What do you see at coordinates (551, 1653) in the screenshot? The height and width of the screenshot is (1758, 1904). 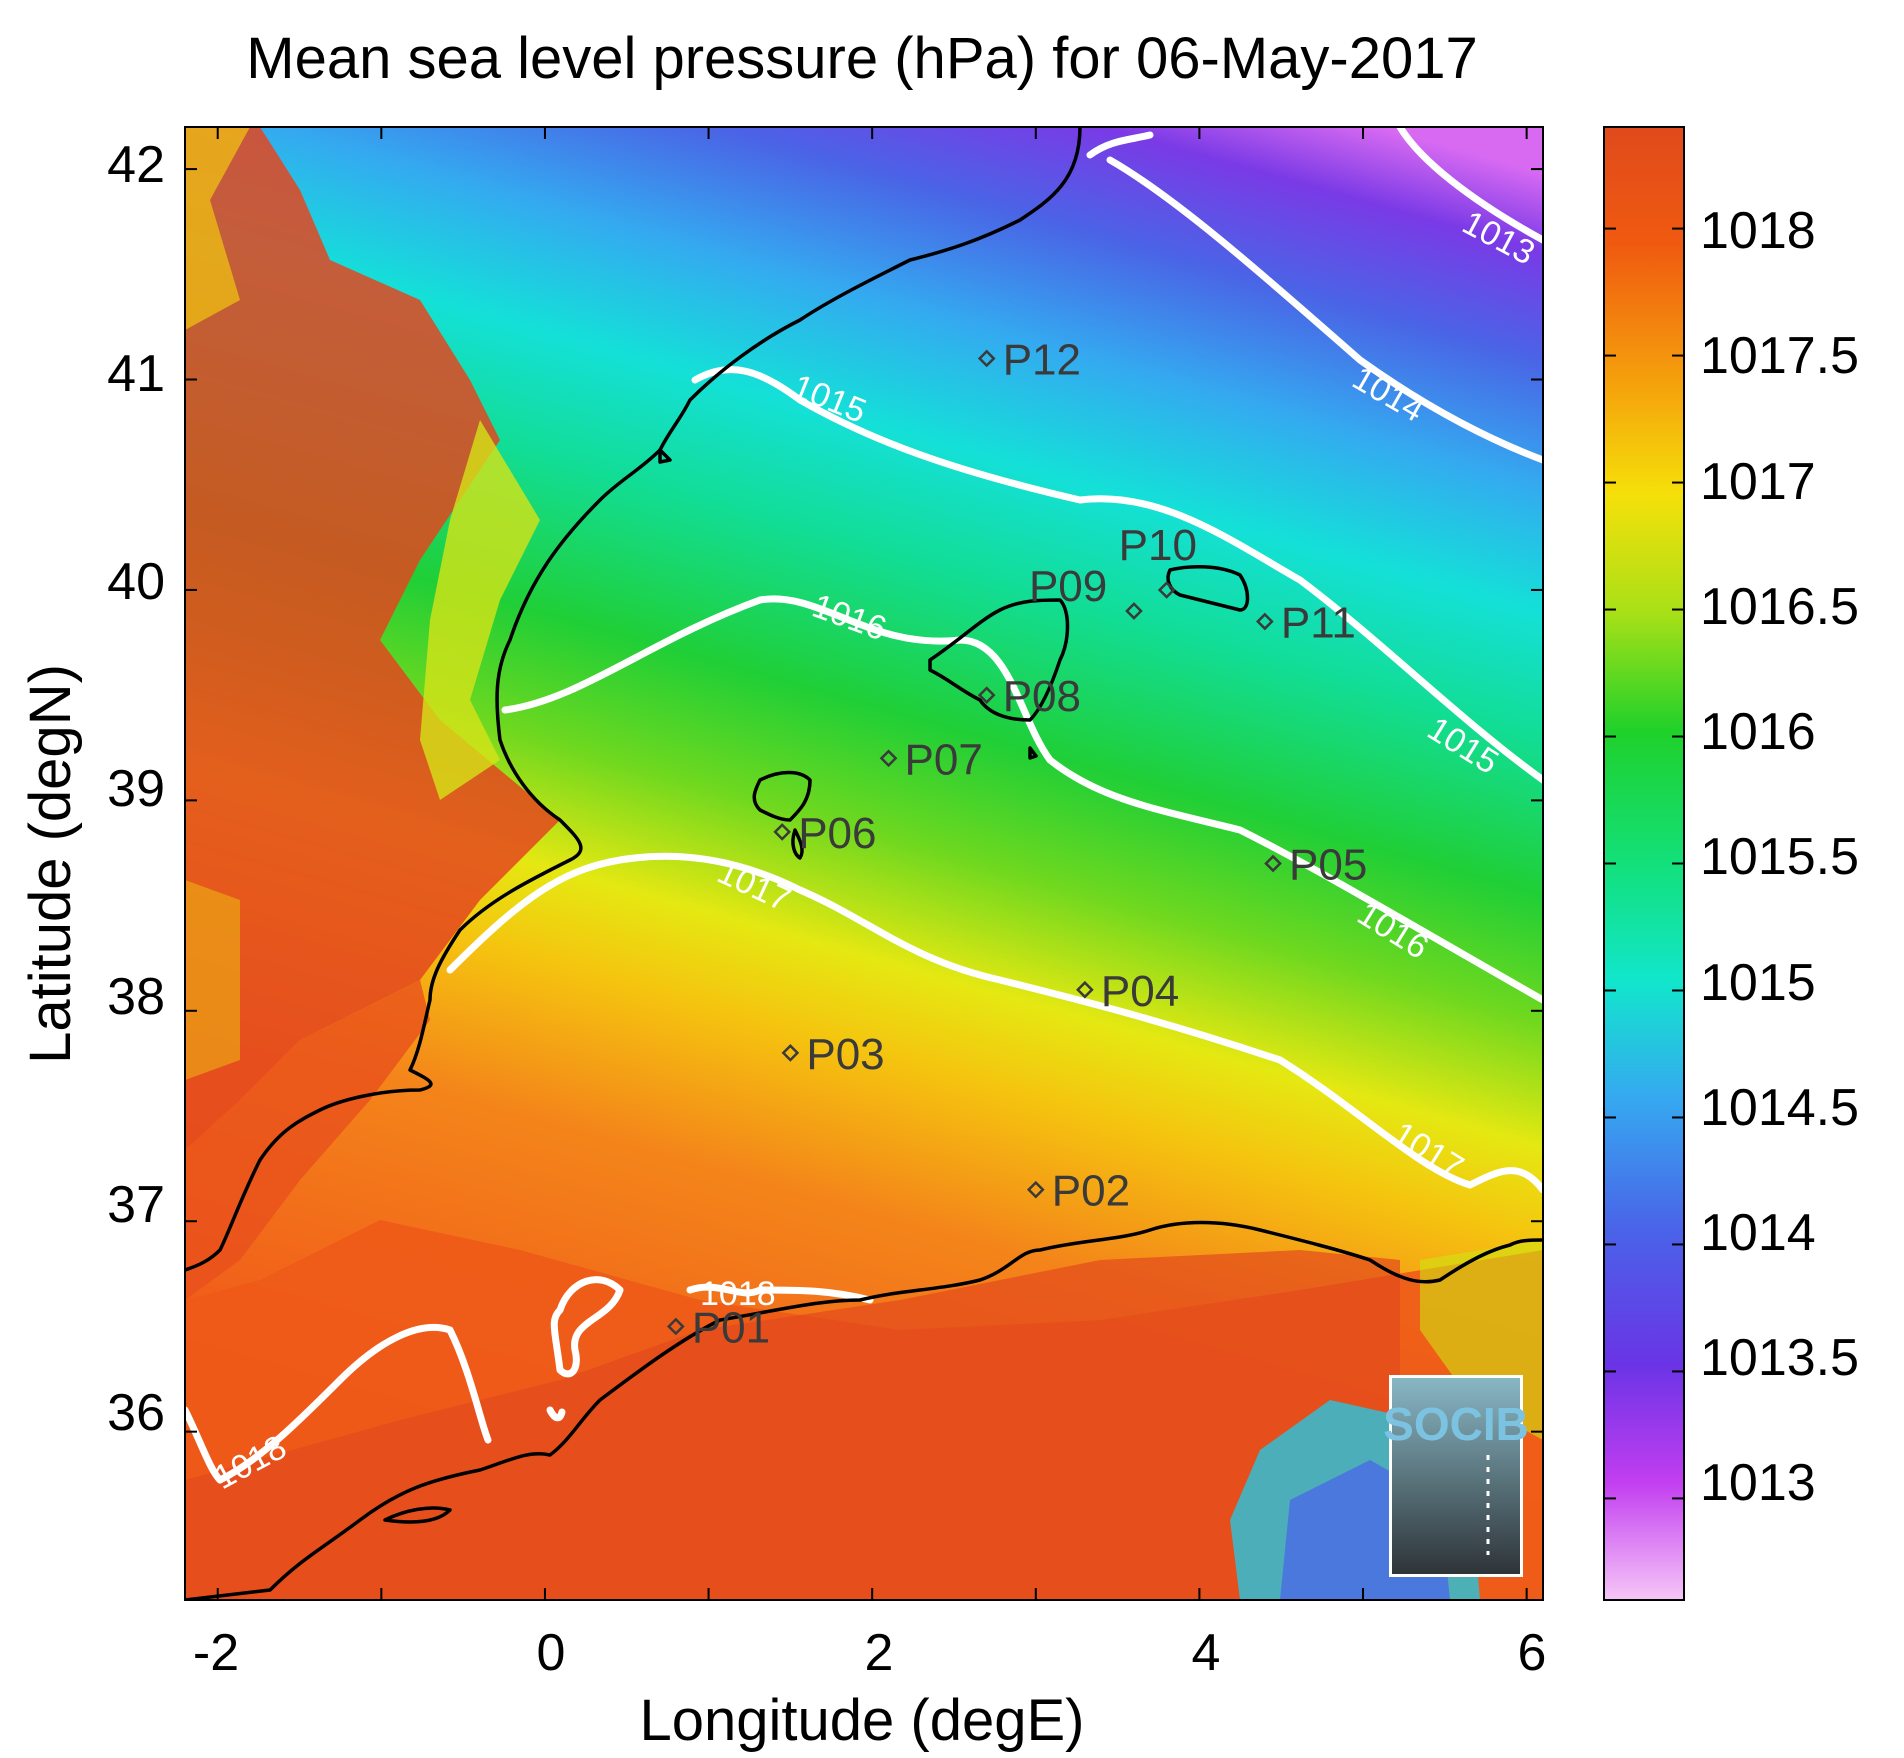 I see `x-tick-label: 0` at bounding box center [551, 1653].